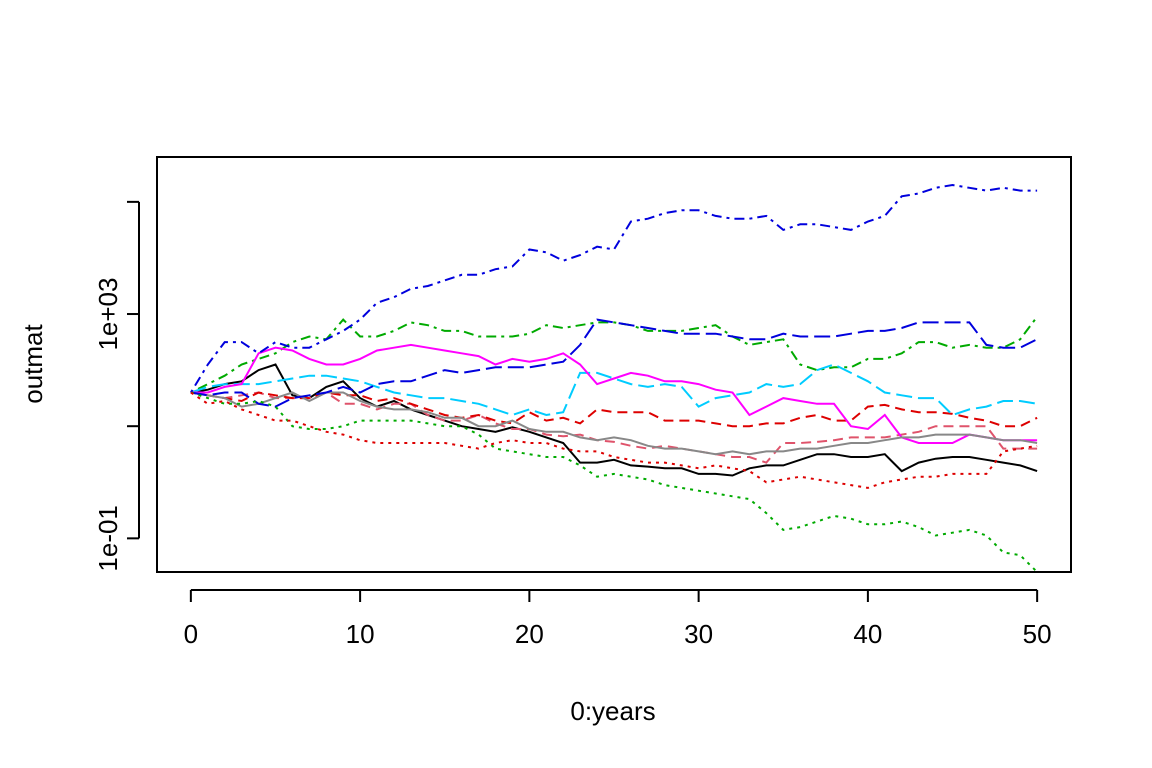  Describe the element at coordinates (1037, 634) in the screenshot. I see `x-tick-label: 50` at that location.